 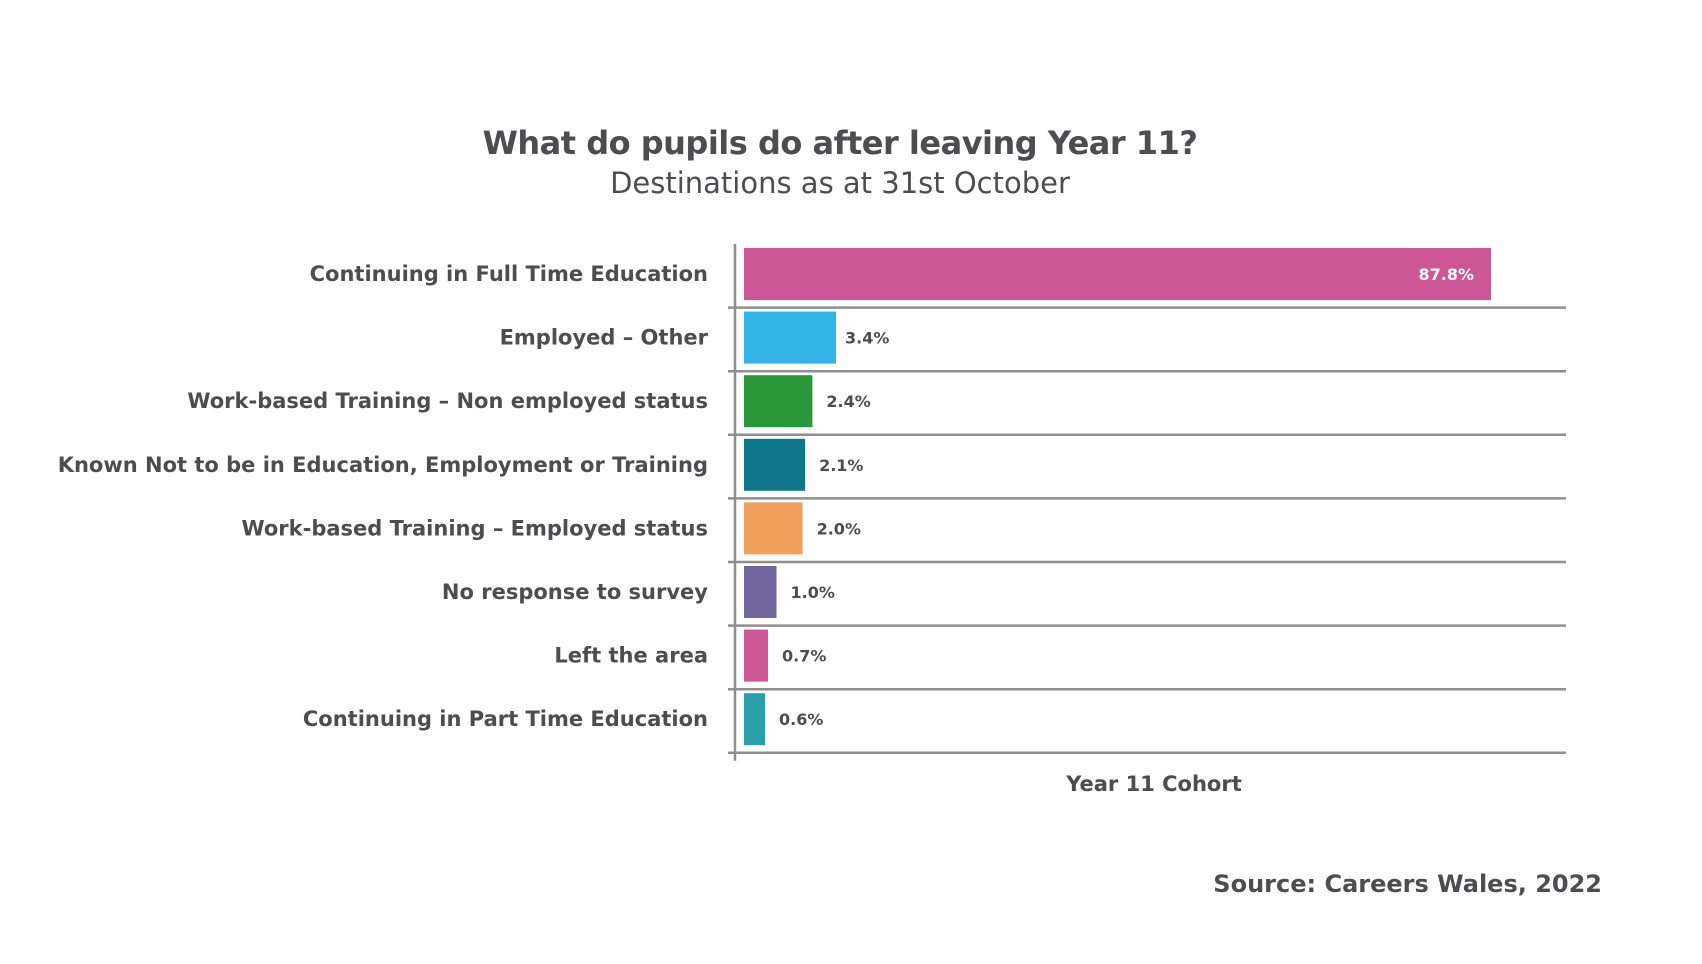 I want to click on data-label: 87.8%, so click(x=1446, y=274).